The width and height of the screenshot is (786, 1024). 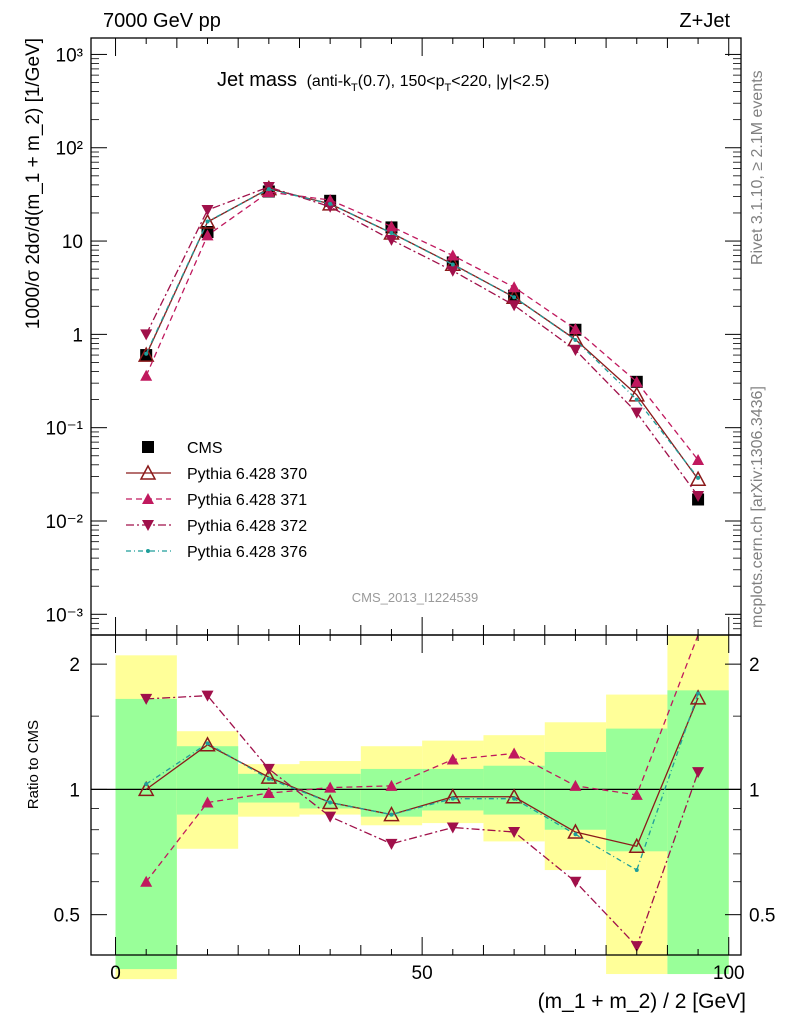 I want to click on rivet-label: Rivet 3.1.10, ≥ 2.1M events, so click(x=757, y=167).